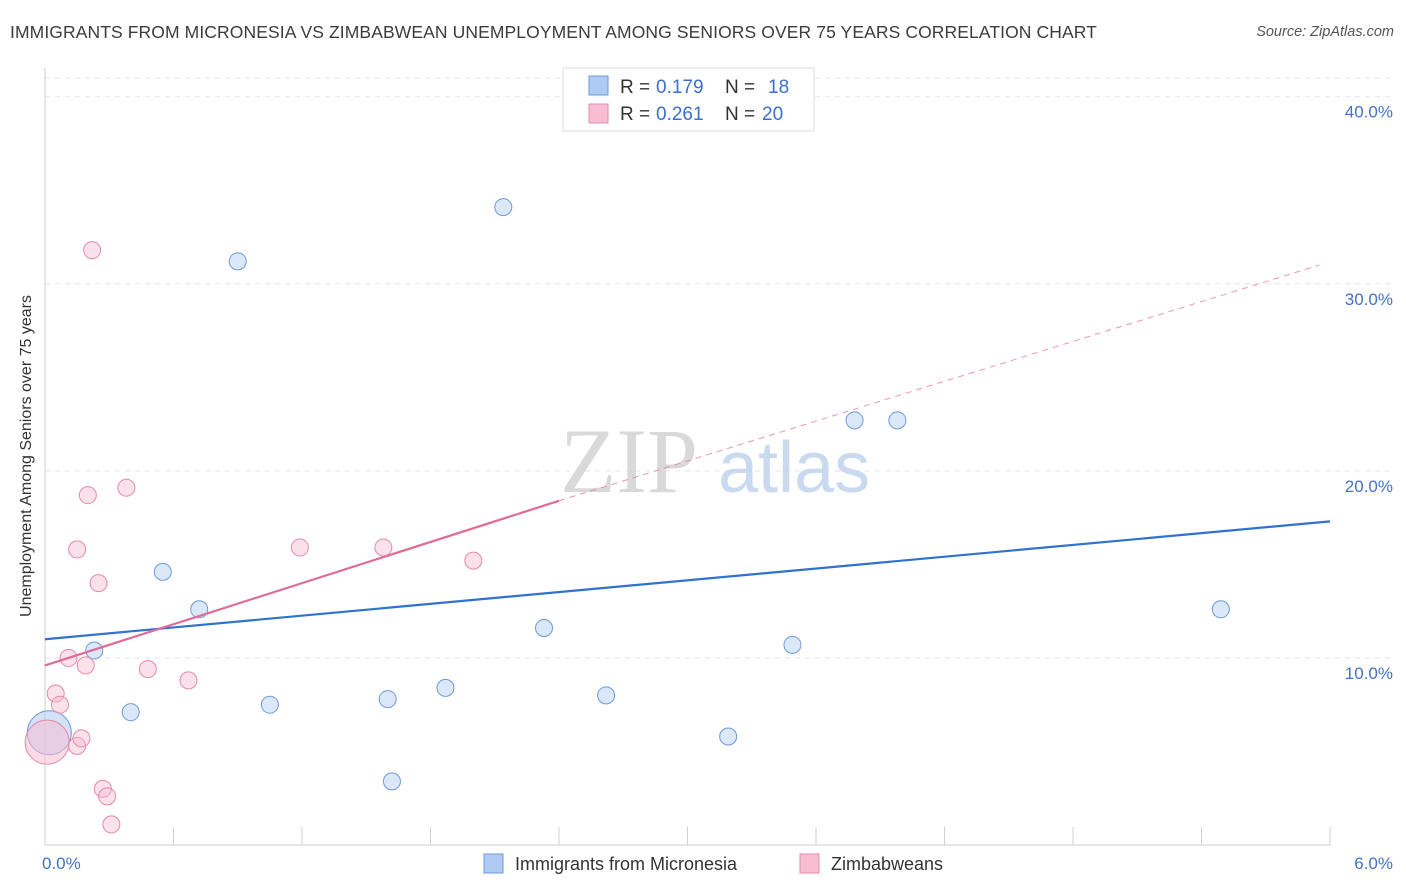 This screenshot has height=892, width=1406. I want to click on source-label: Source: ZipAtlas.com, so click(1325, 32).